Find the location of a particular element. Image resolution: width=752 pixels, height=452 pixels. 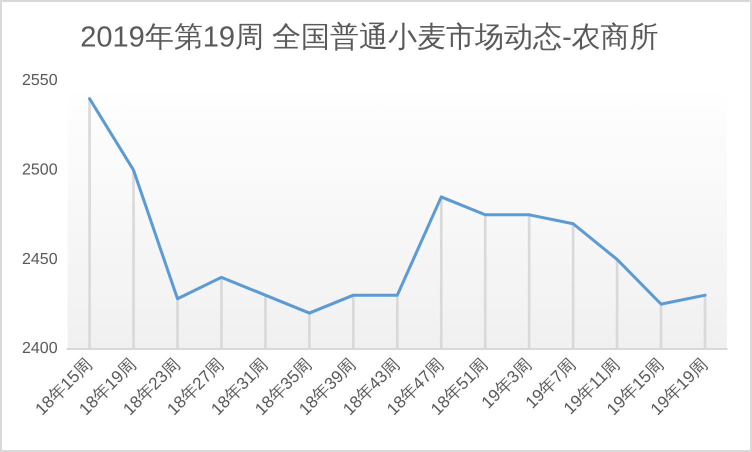

y-tick-label: 2450 is located at coordinates (40, 259).